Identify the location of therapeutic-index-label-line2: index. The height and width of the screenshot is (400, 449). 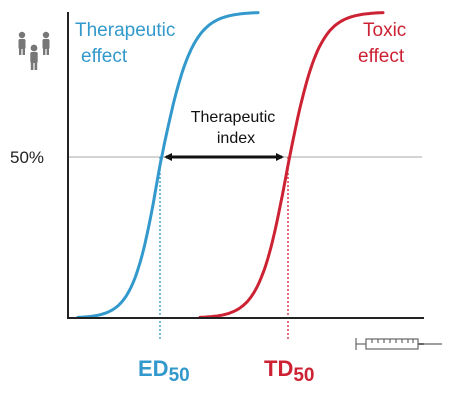
(236, 138).